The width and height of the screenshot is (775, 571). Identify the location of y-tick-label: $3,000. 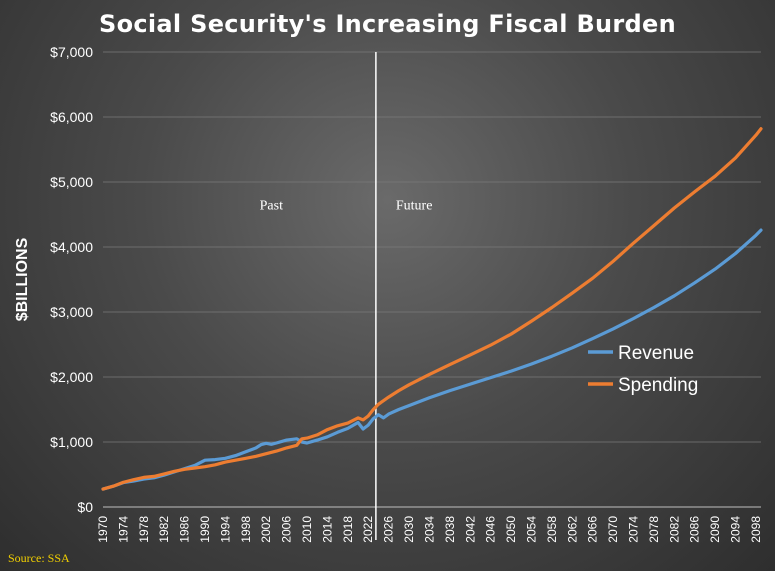
(71, 312).